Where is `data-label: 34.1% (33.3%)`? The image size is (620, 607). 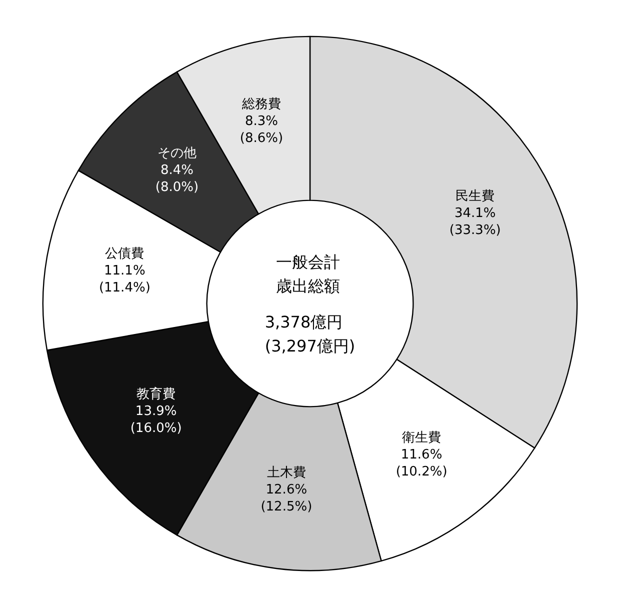
data-label: 34.1% (33.3%) is located at coordinates (475, 222).